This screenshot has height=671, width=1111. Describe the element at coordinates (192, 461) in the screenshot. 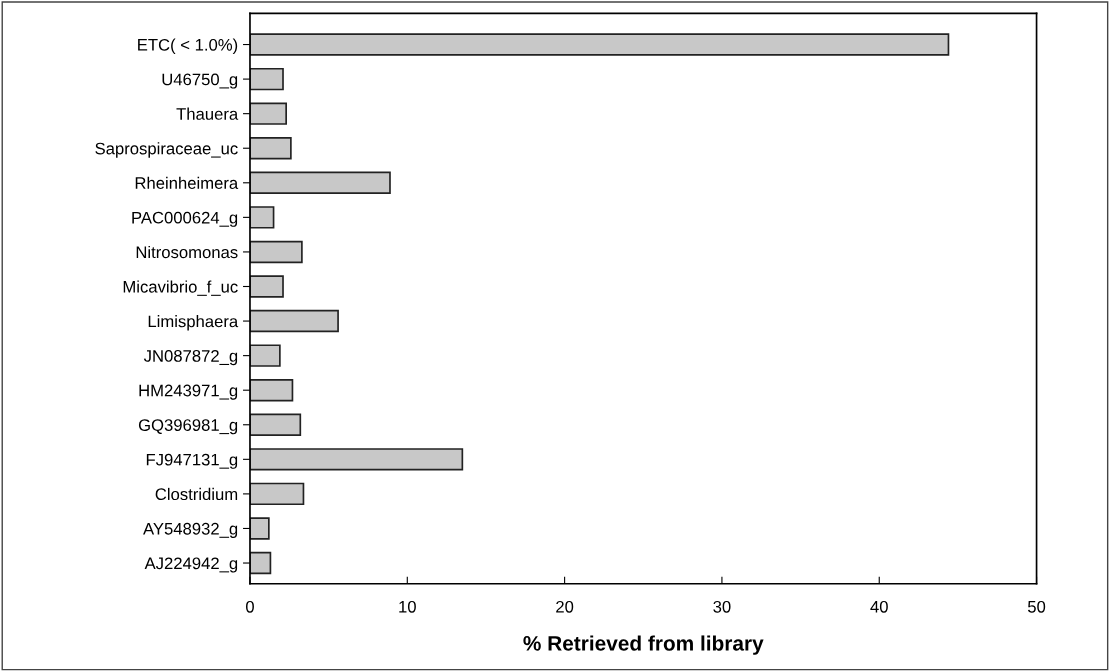

I see `y-tick-label: FJ947131_g` at that location.